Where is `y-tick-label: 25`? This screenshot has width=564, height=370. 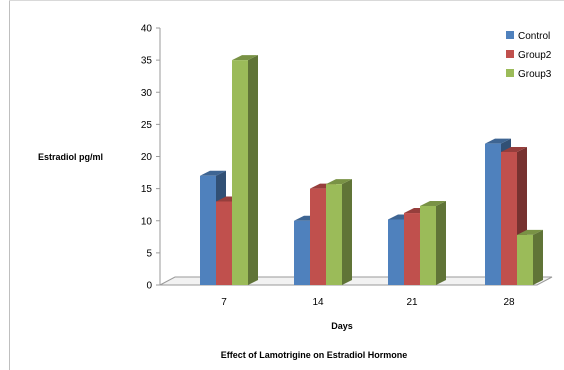
y-tick-label: 25 is located at coordinates (147, 125).